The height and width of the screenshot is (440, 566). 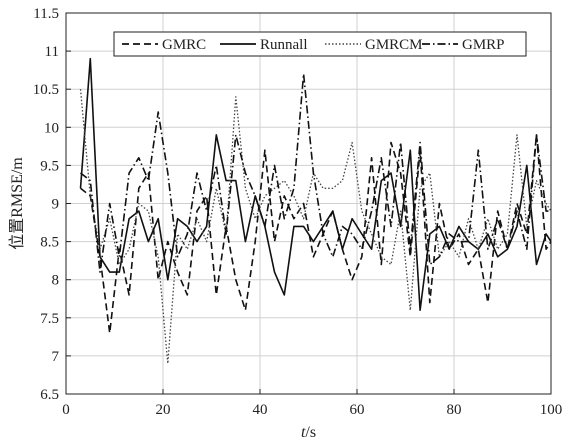 I want to click on x-tick-label: 20, so click(x=163, y=410).